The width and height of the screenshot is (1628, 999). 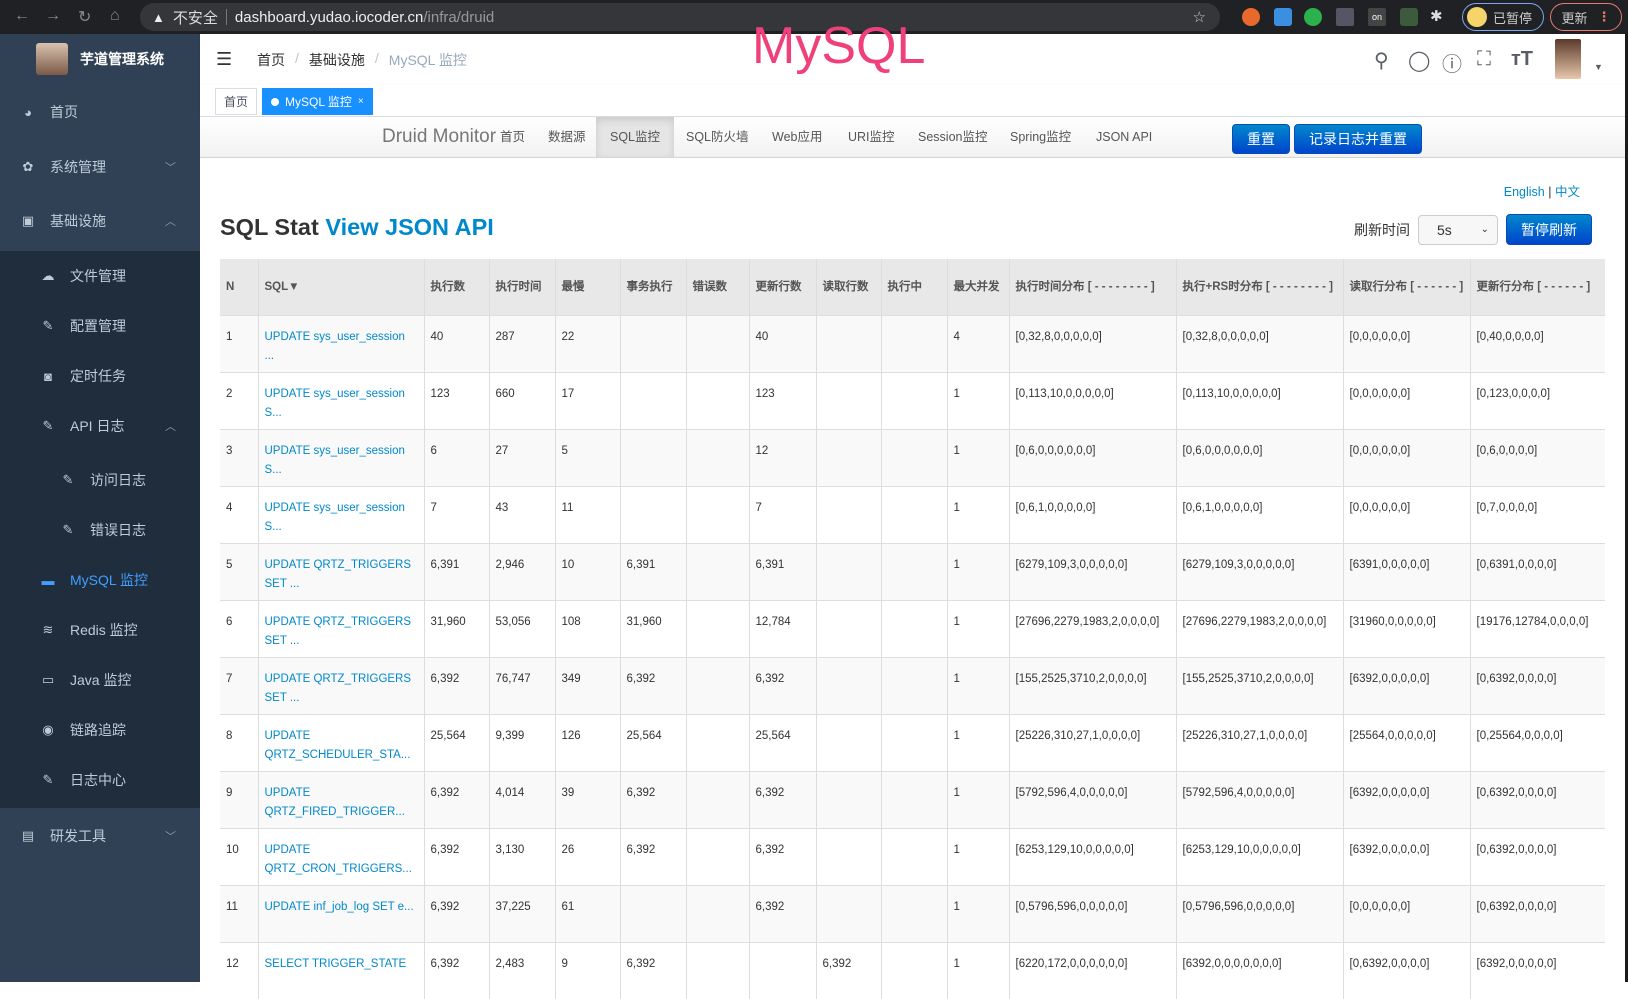 What do you see at coordinates (239, 343) in the screenshot?
I see `table-cell: 1` at bounding box center [239, 343].